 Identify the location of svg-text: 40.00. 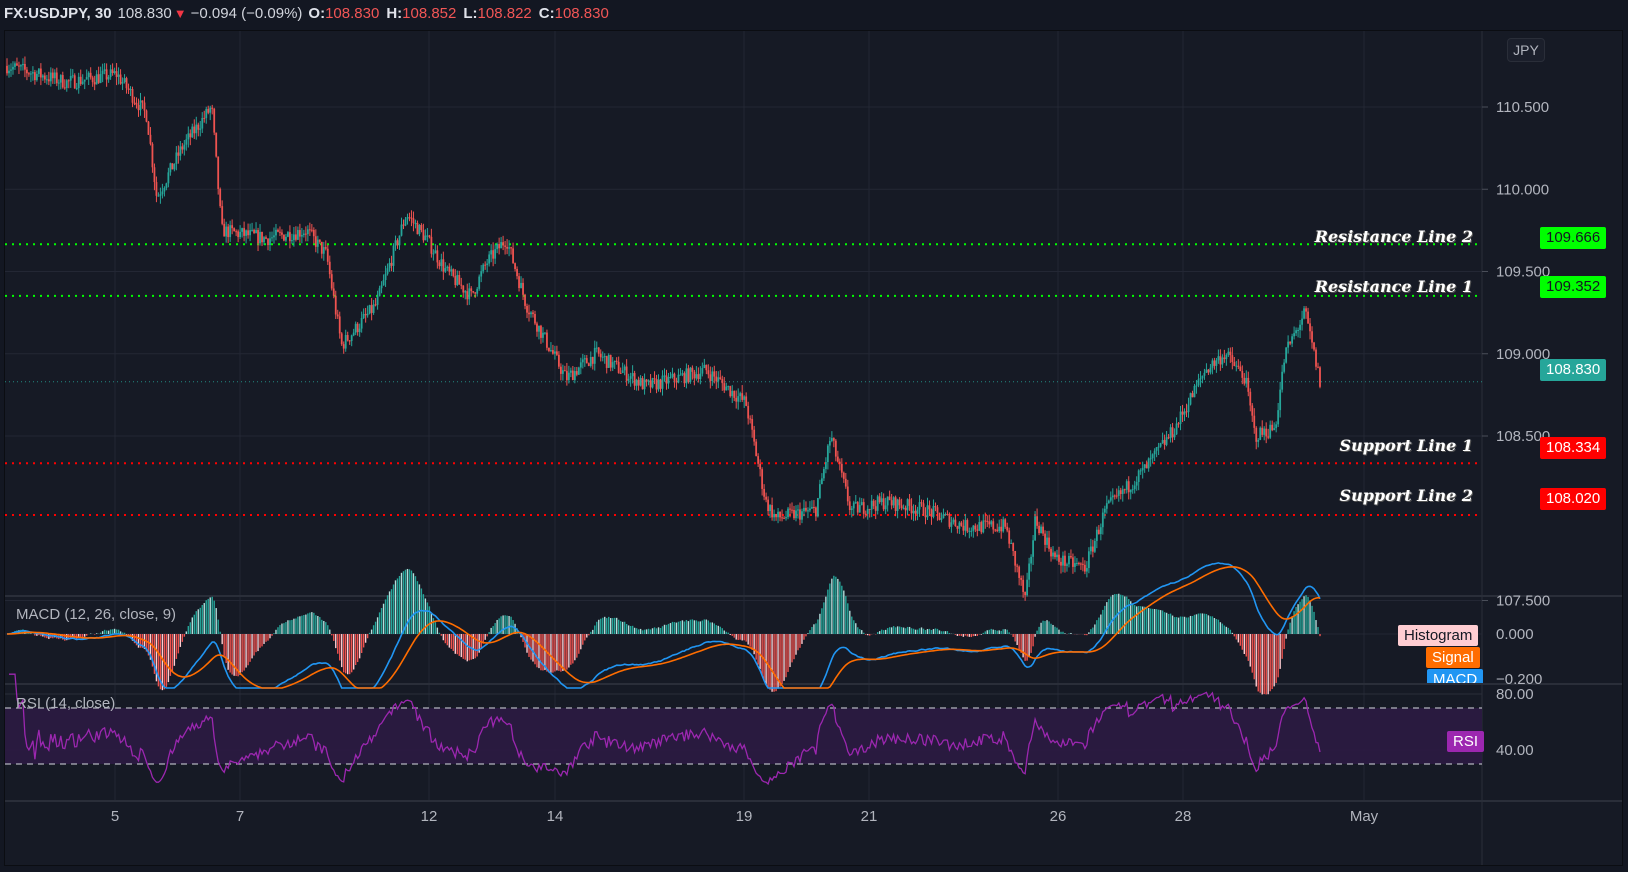
(1515, 750).